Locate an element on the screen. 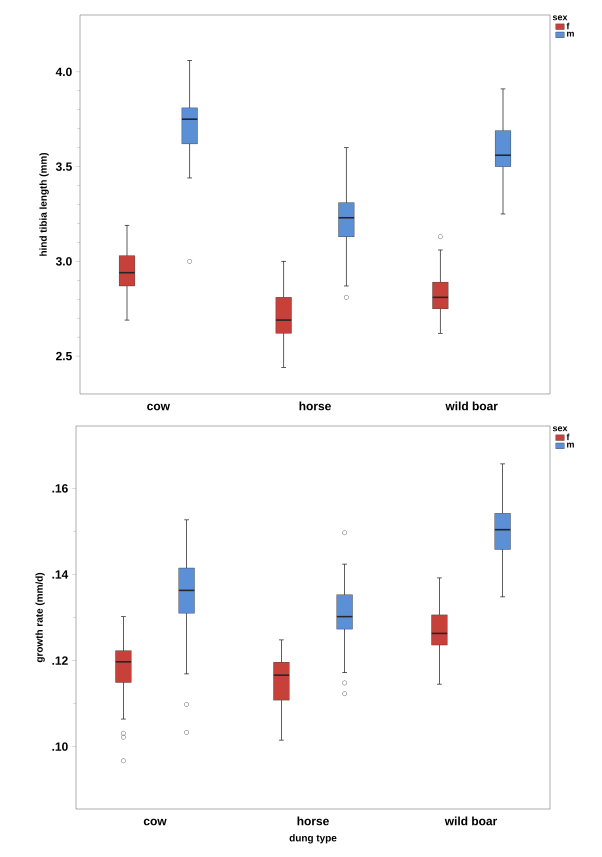 Image resolution: width=602 pixels, height=857 pixels. y-tick-label: 4.0 is located at coordinates (64, 72).